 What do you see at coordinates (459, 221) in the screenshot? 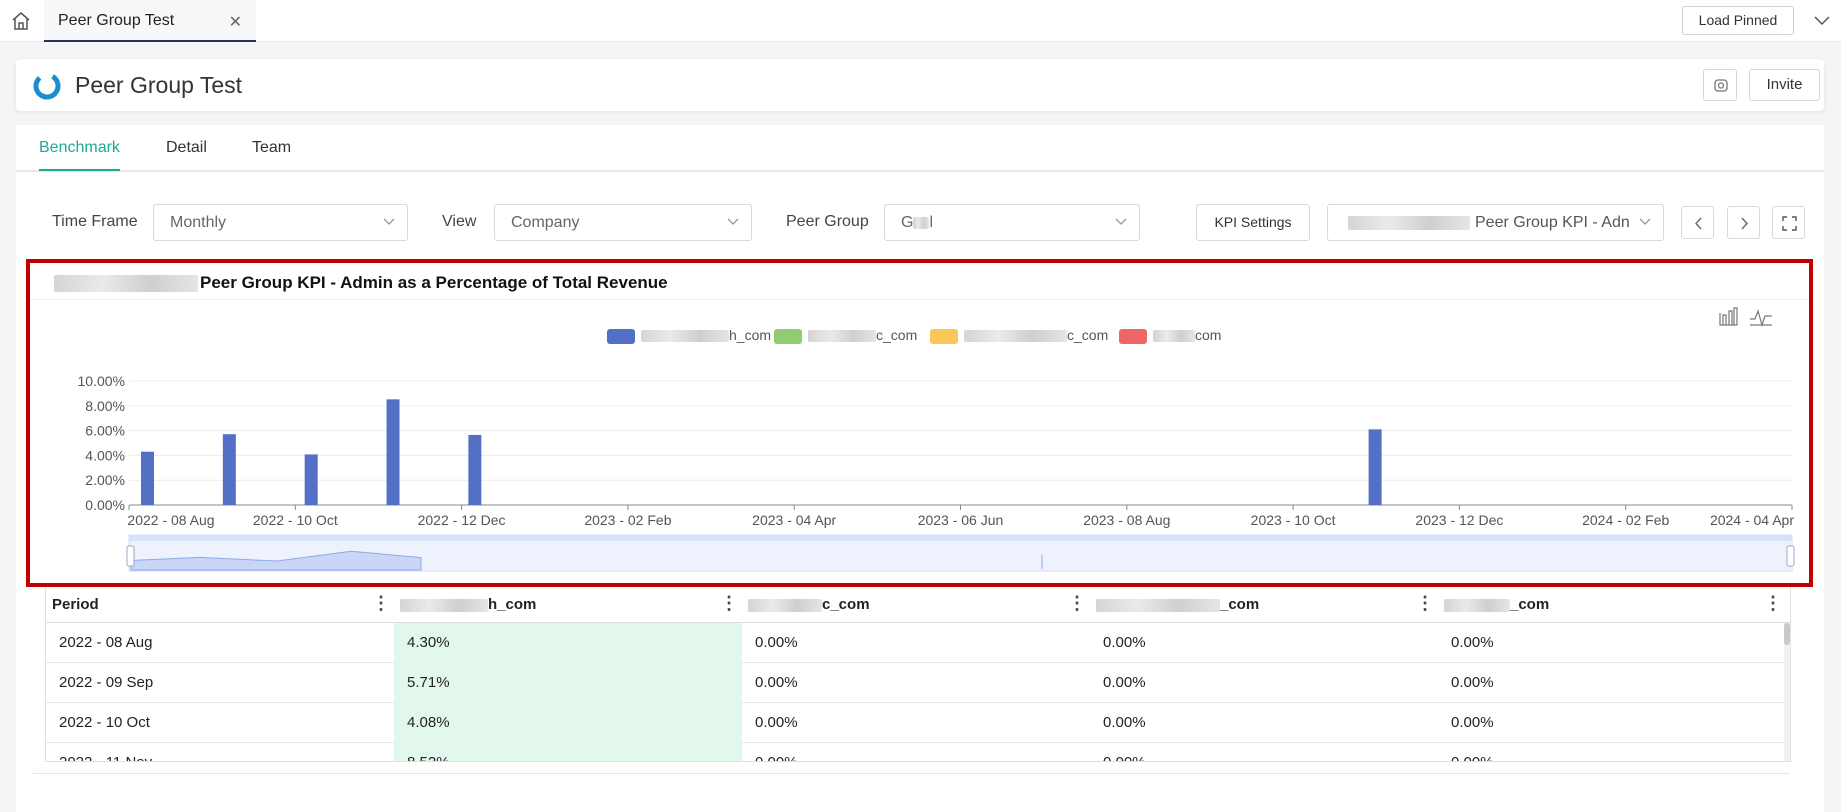
I see `view-label: View` at bounding box center [459, 221].